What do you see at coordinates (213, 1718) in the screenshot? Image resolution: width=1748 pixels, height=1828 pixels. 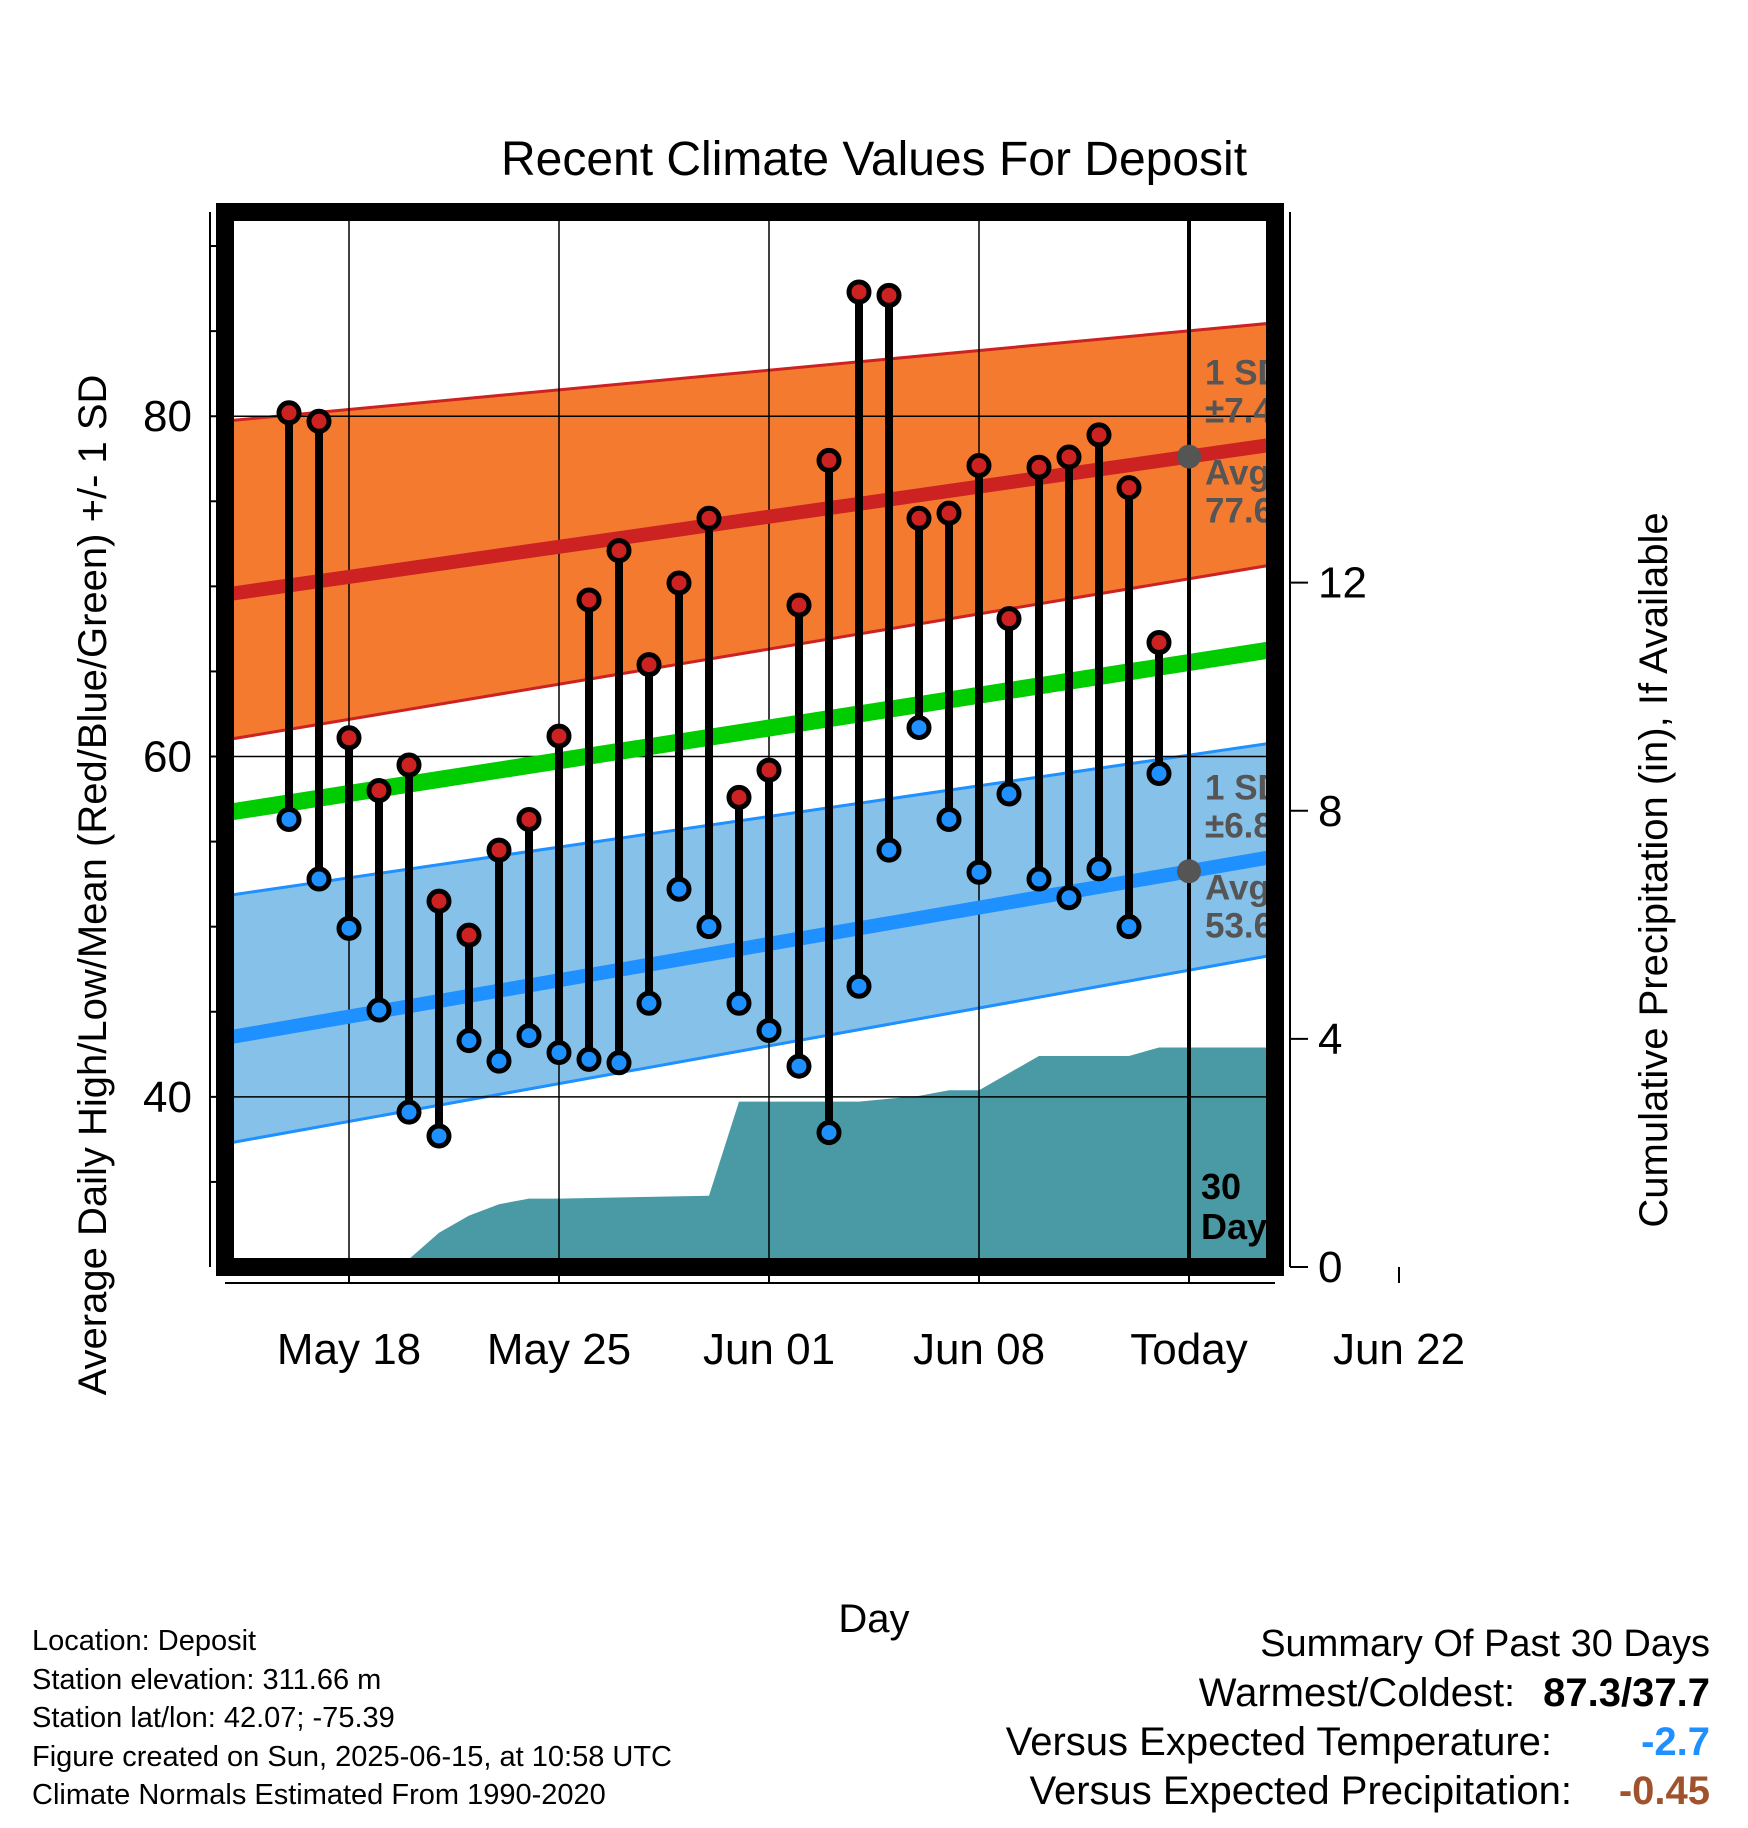 I see `latlon-text: Station lat/lon: 42.07; -75.39` at bounding box center [213, 1718].